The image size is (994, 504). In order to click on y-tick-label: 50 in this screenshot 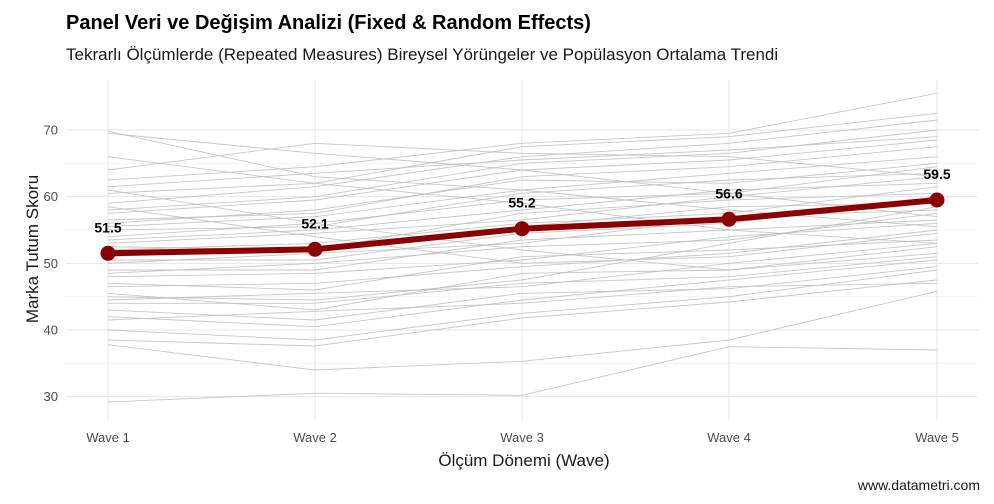, I will do `click(51, 263)`.